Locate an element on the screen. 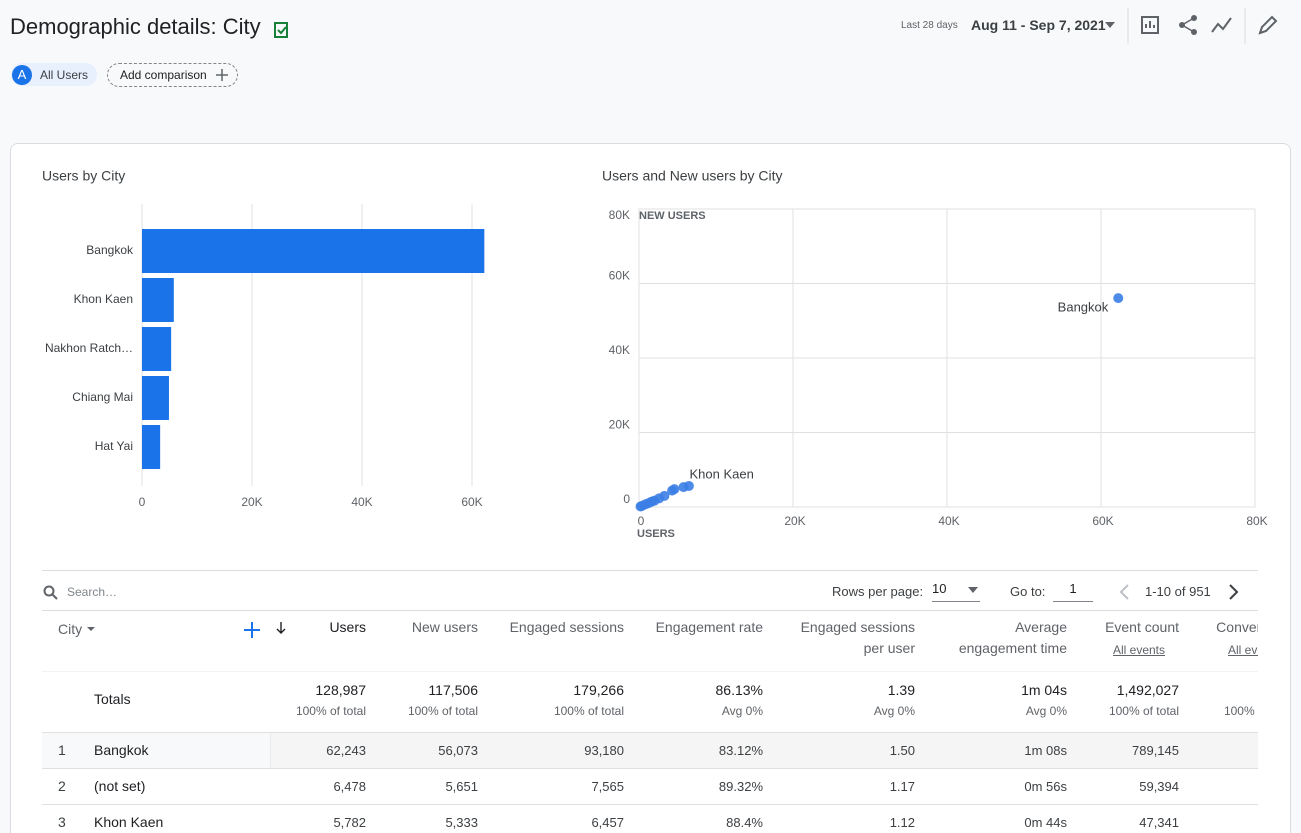 The width and height of the screenshot is (1301, 833). row-value: 6,478 is located at coordinates (349, 786).